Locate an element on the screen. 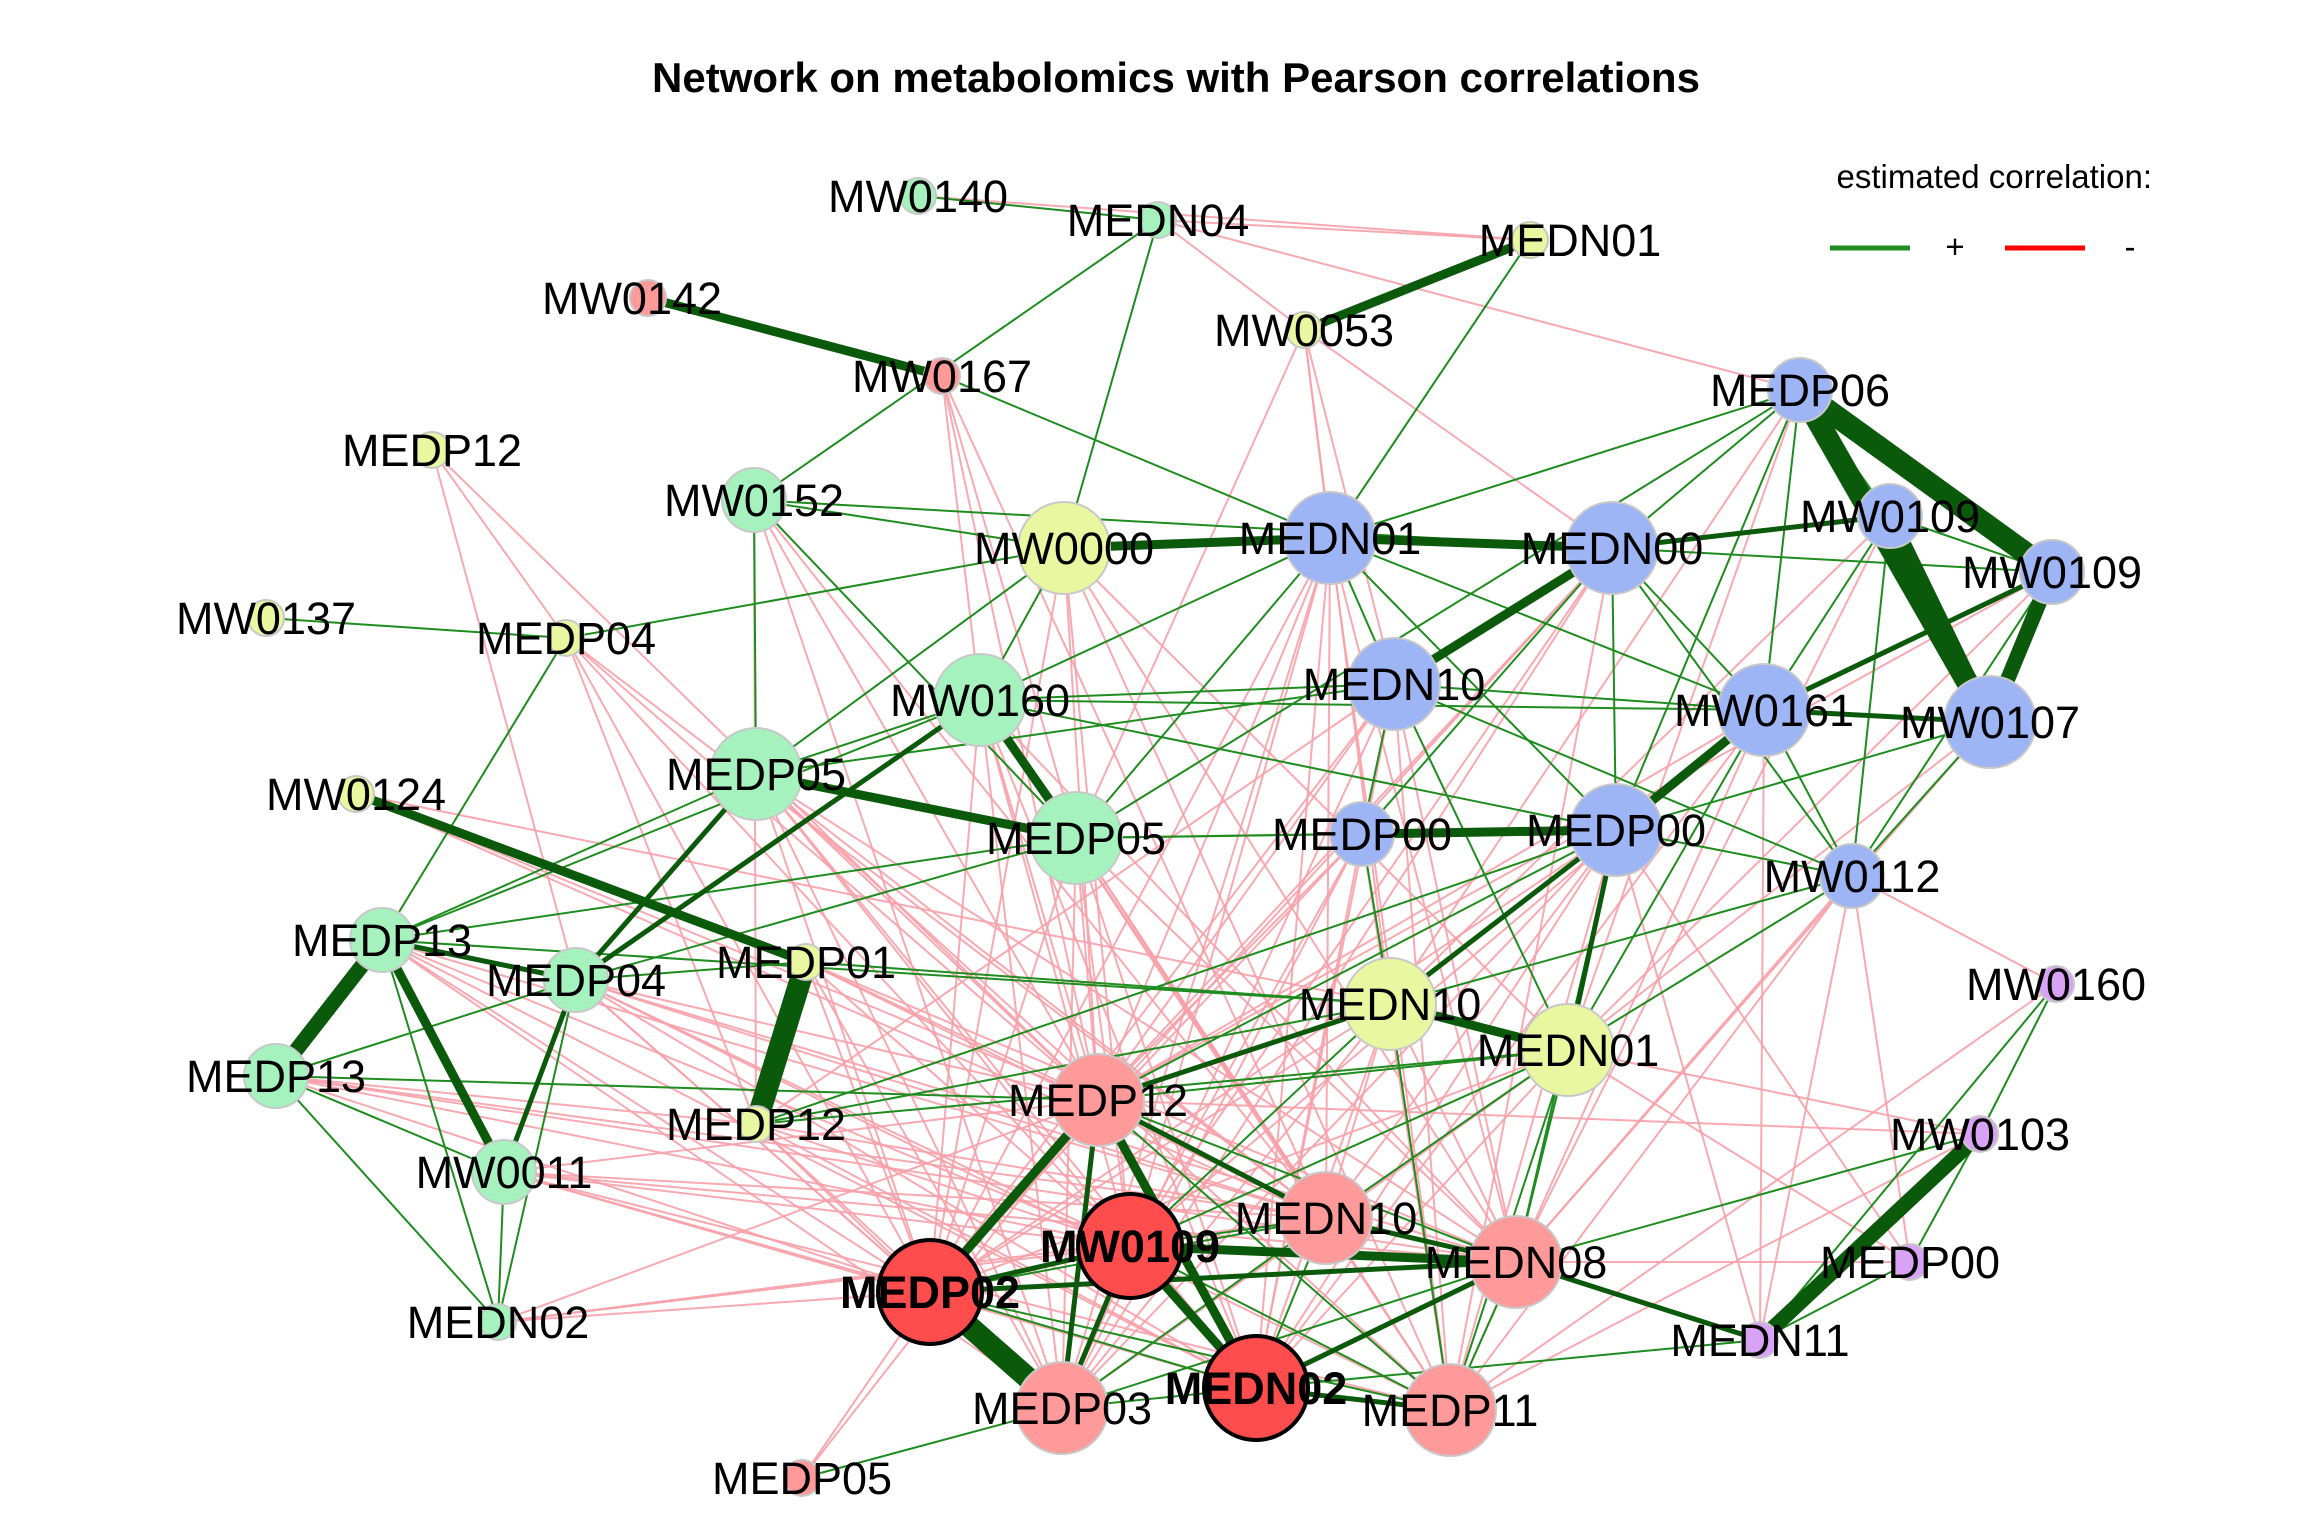  legend-negative-label: - is located at coordinates (2130, 246).